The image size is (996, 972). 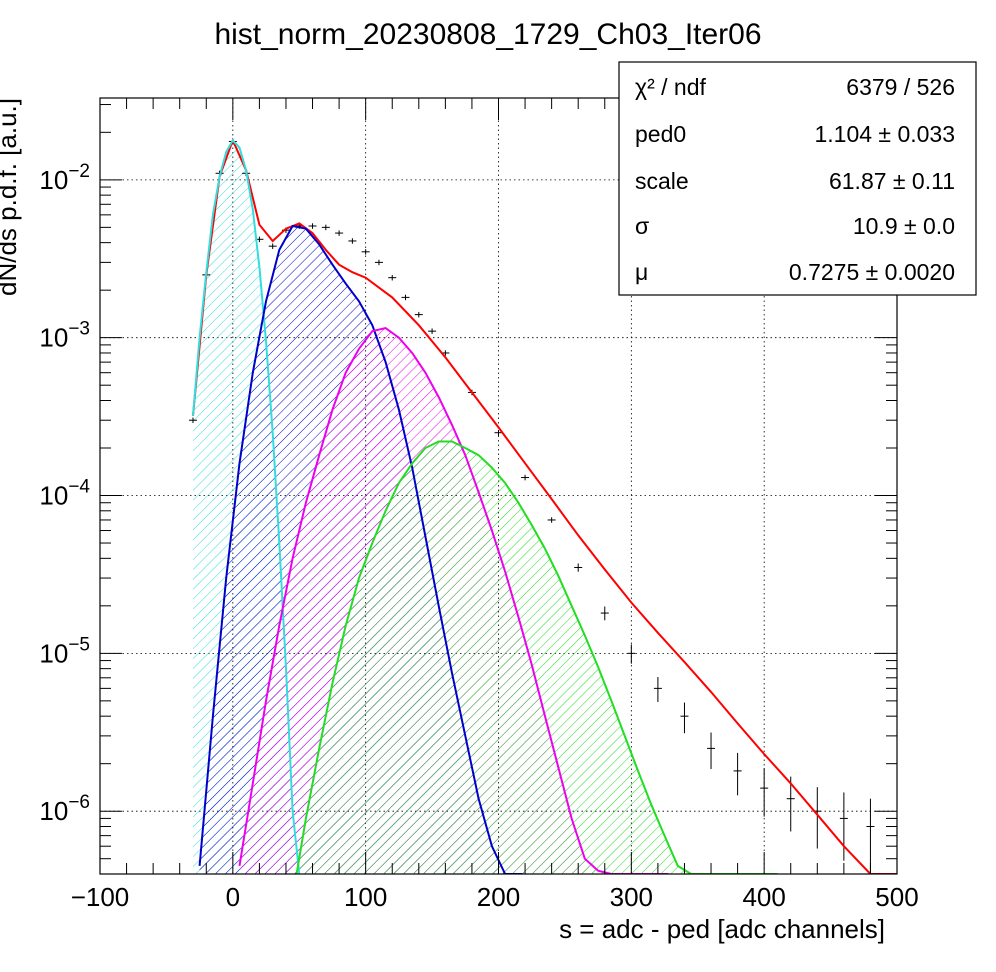 What do you see at coordinates (900, 87) in the screenshot?
I see `stat-value-chi2: 6379 / 526` at bounding box center [900, 87].